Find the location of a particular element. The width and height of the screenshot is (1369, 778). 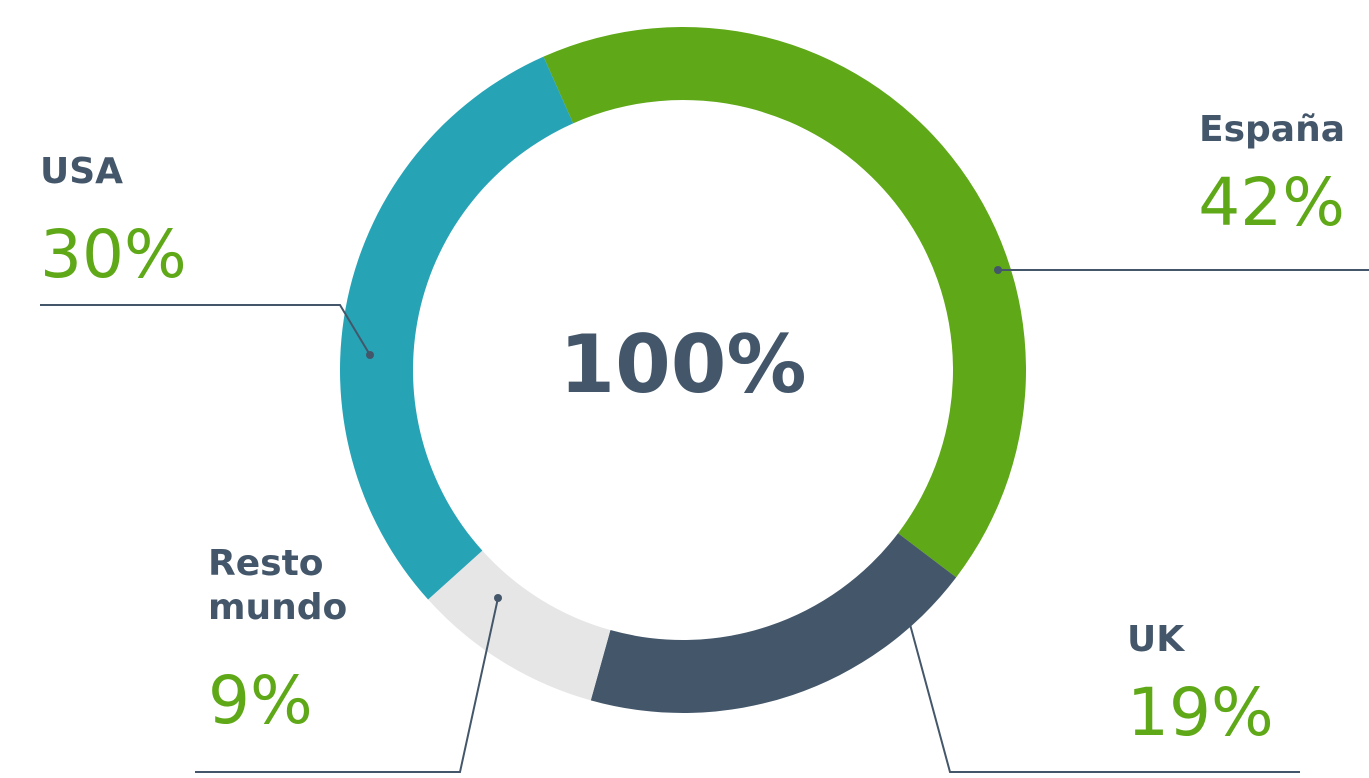

value-label: 30% is located at coordinates (113, 254).